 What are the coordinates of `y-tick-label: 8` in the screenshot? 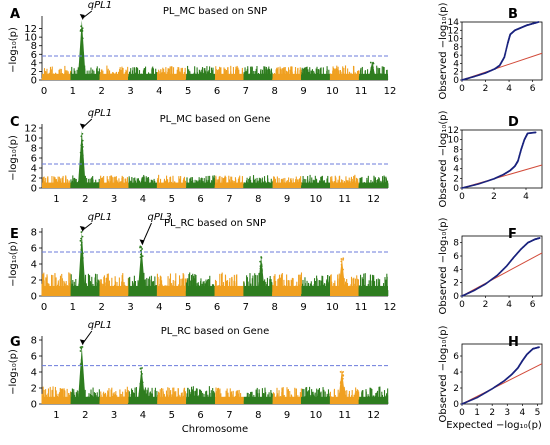 It's located at (34, 233).